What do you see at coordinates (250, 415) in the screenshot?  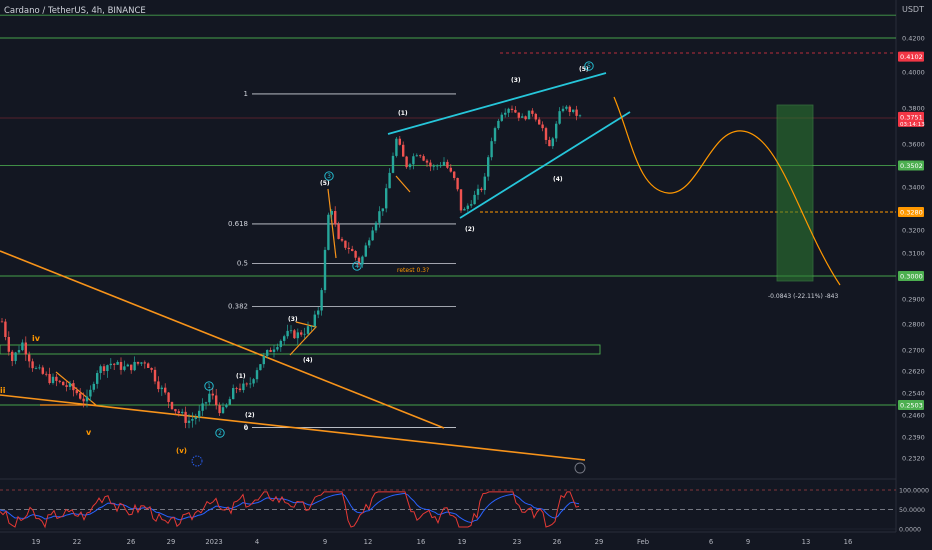 I see `wave-label: (2)` at bounding box center [250, 415].